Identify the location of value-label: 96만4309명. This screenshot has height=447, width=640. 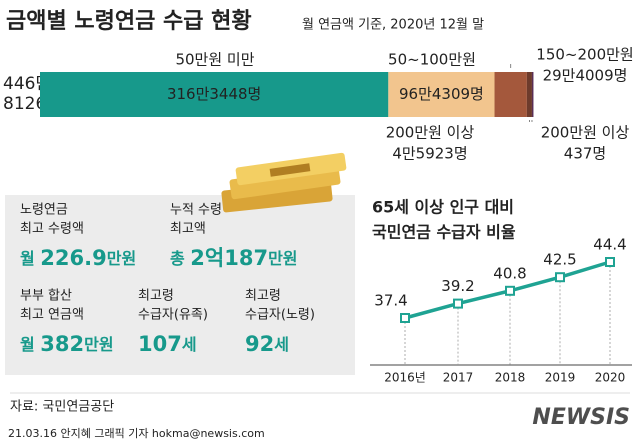
(441, 94).